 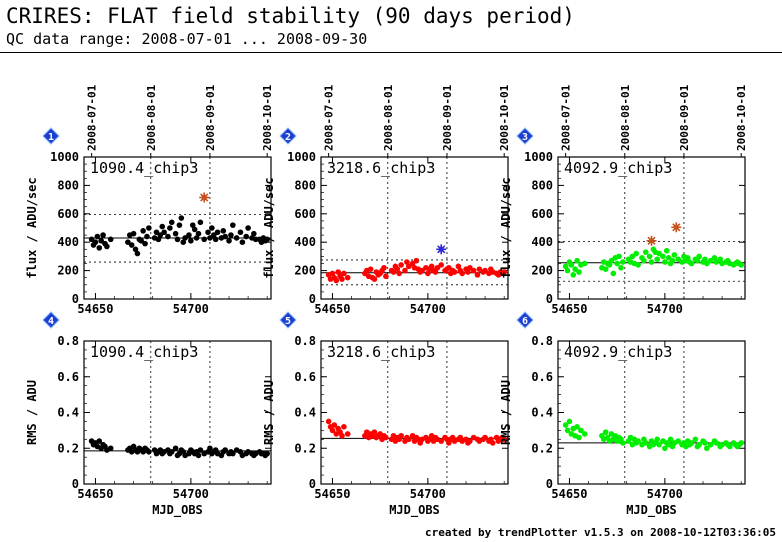 What do you see at coordinates (210, 117) in the screenshot?
I see `date-tick-label: 2008-09-01` at bounding box center [210, 117].